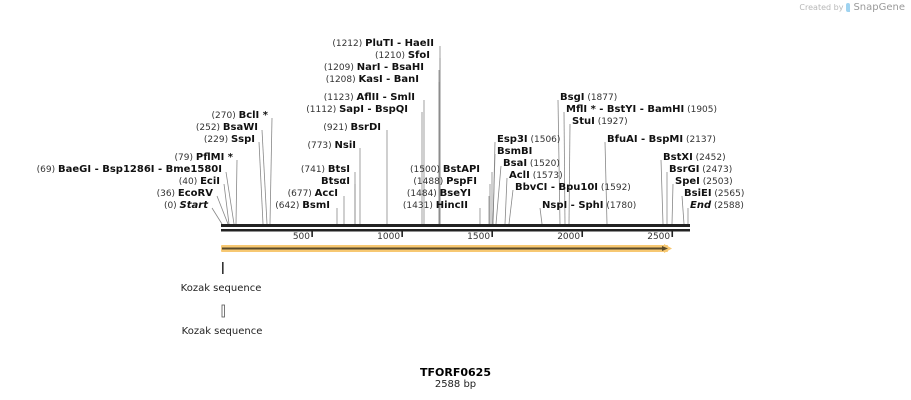  I want to click on restriction-site: (252) BsaWI, so click(227, 127).